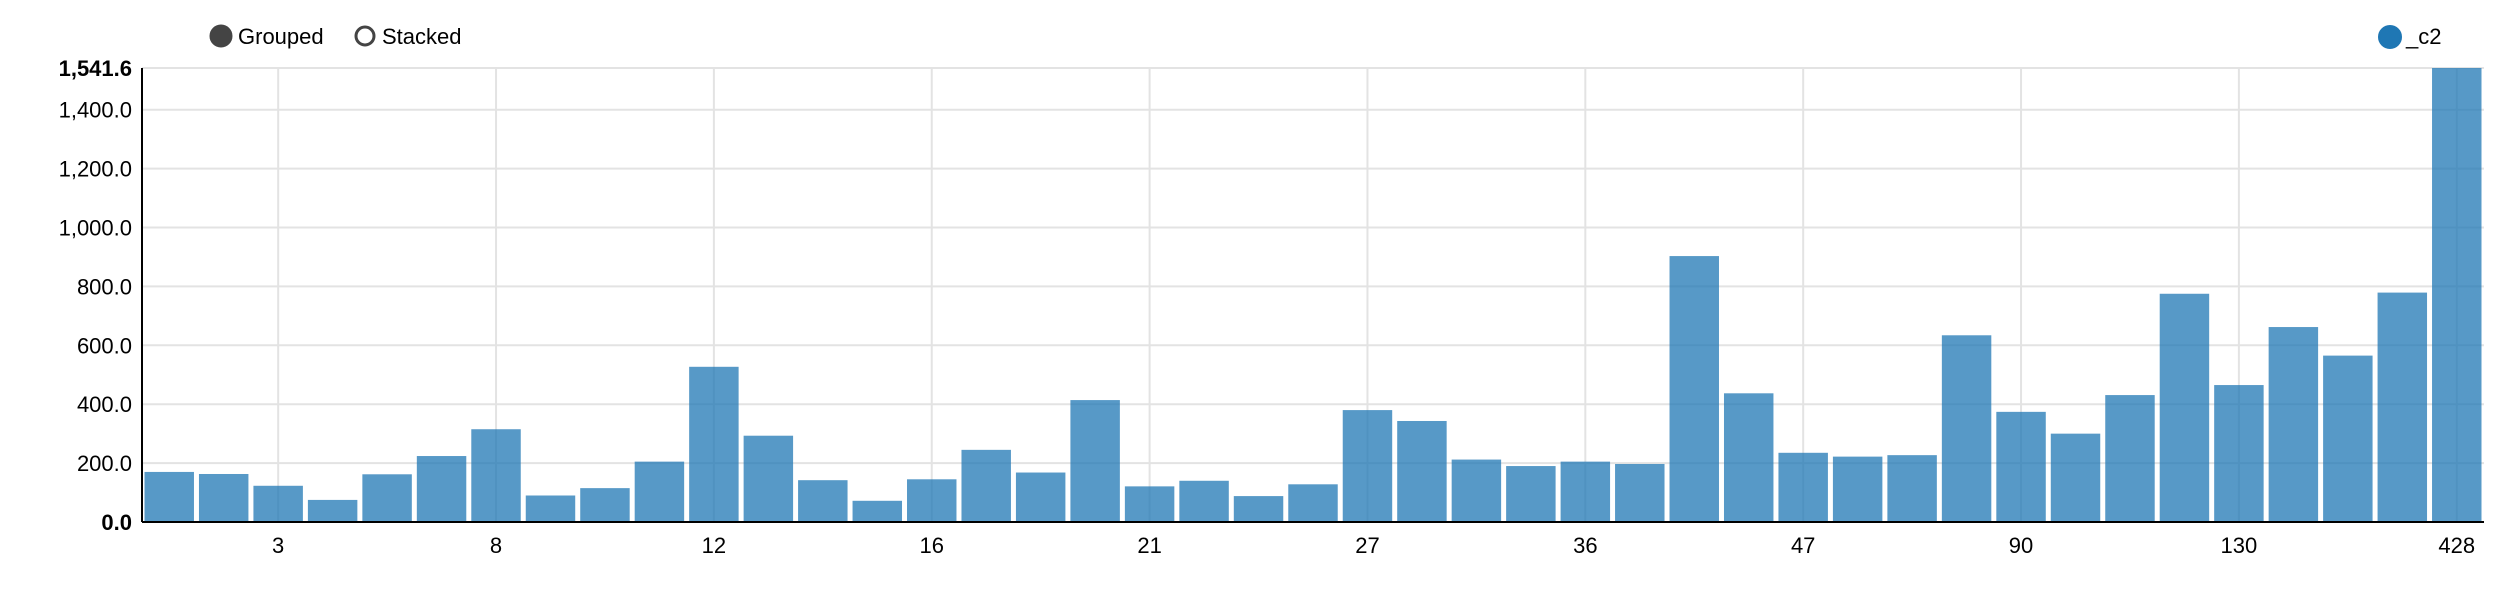 This screenshot has width=2496, height=612. Describe the element at coordinates (2239, 545) in the screenshot. I see `x-tick-label: 130` at that location.